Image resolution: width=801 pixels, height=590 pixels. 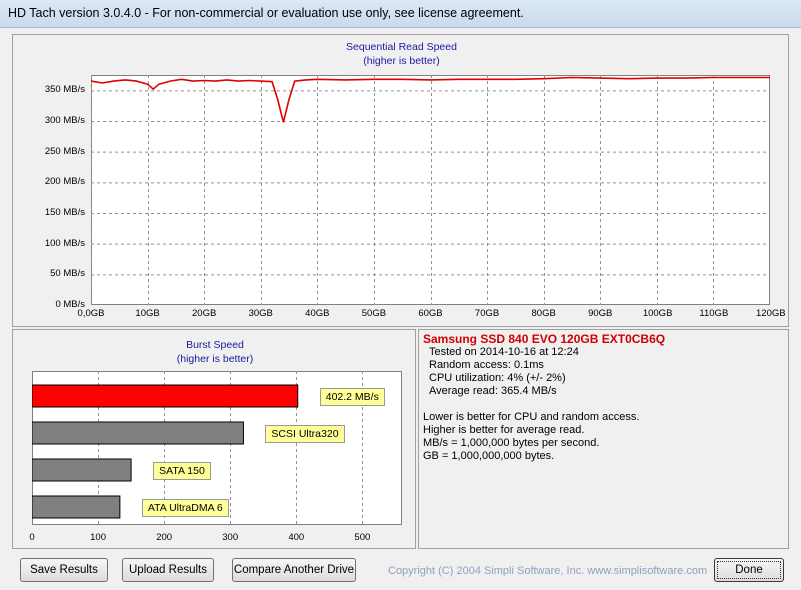 I want to click on seq-x-tick: 90GB, so click(x=600, y=313).